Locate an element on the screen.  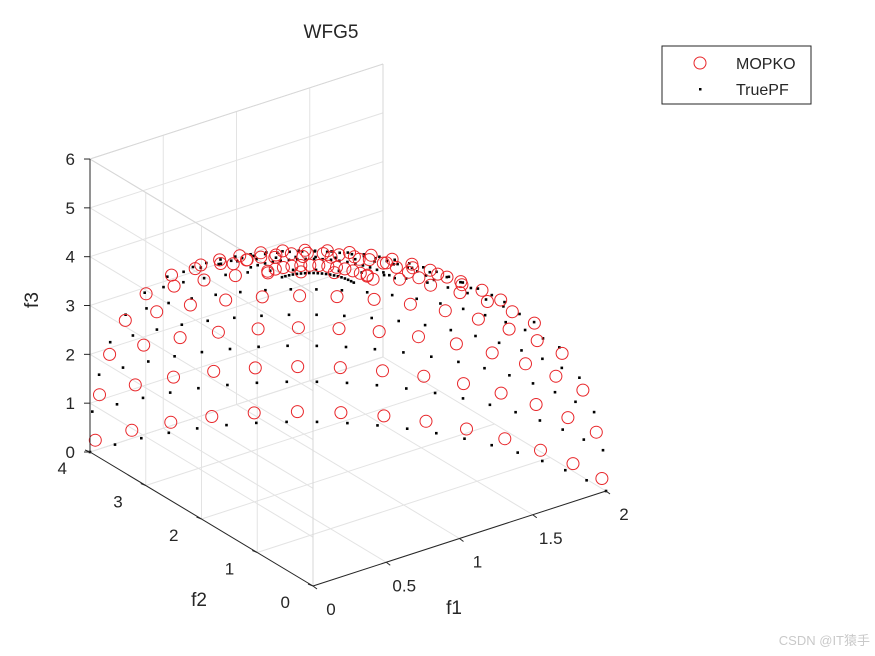
legend-box is located at coordinates (736, 75).